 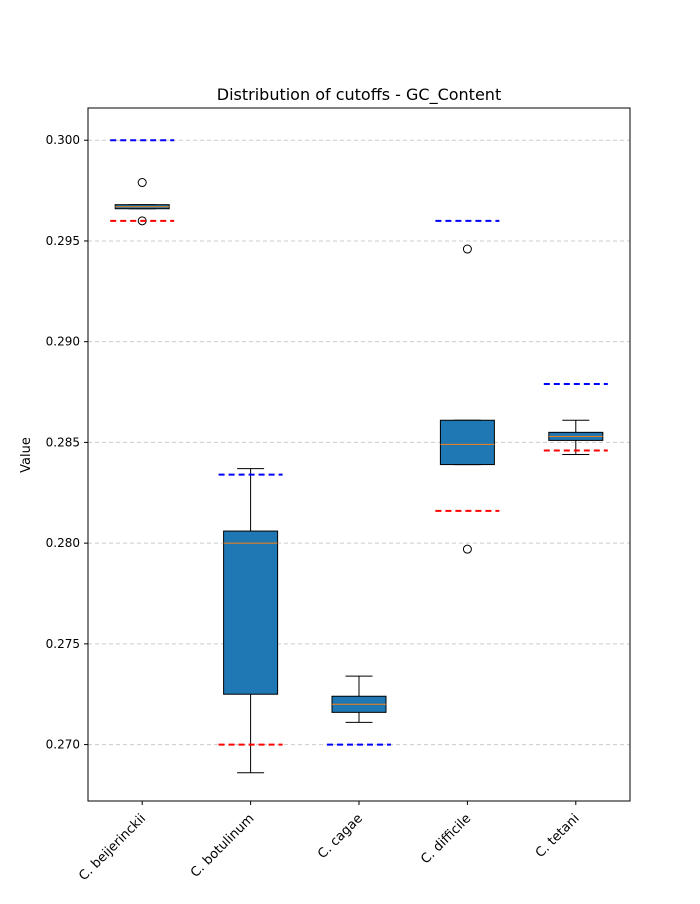 I want to click on chart-title: Distribution of cutoffs - GC_Content, so click(x=359, y=95).